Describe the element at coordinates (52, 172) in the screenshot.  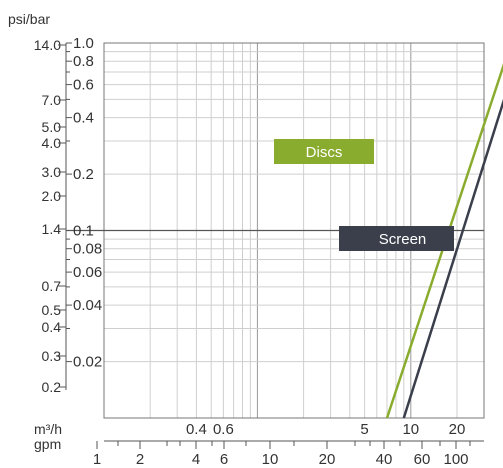
I see `y-tick-label-psi: 3.0` at that location.